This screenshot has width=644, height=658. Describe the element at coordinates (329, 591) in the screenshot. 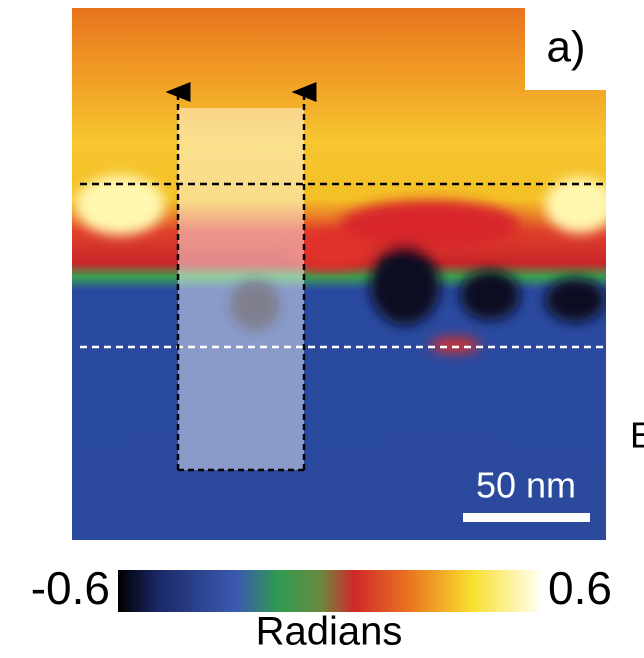

I see `colorbar` at that location.